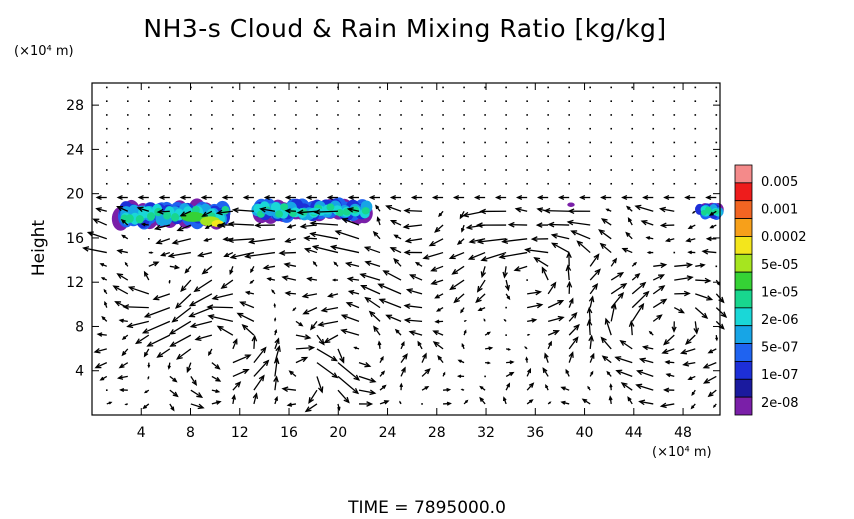 The image size is (854, 519). What do you see at coordinates (405, 28) in the screenshot?
I see `chart-title: NH3-s Cloud & Rain Mixing Ratio [kg/kg]` at bounding box center [405, 28].